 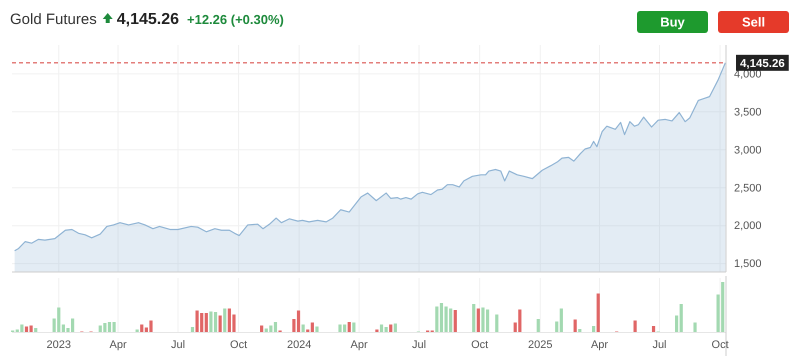 What do you see at coordinates (53, 19) in the screenshot?
I see `chart-title: Gold Futures` at bounding box center [53, 19].